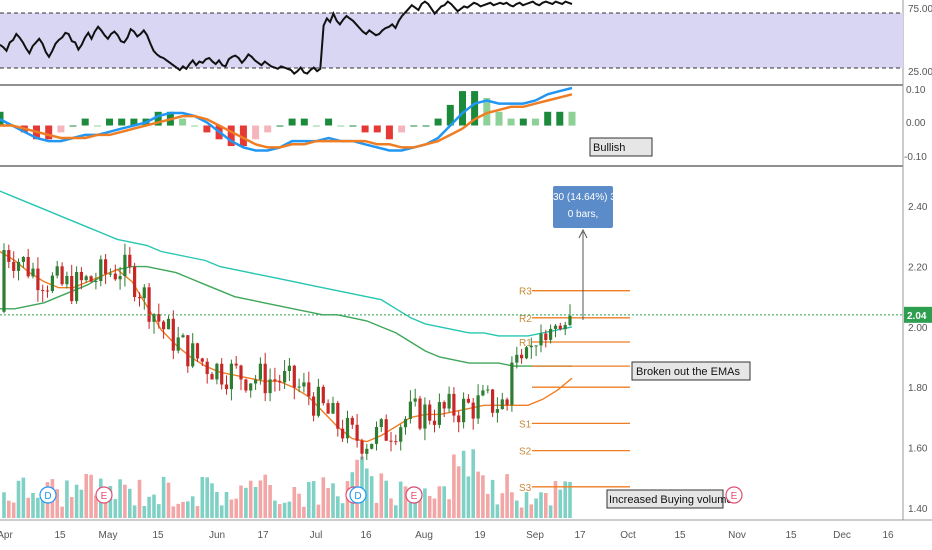 Image resolution: width=932 pixels, height=550 pixels. I want to click on event-marker-label: E, so click(104, 496).